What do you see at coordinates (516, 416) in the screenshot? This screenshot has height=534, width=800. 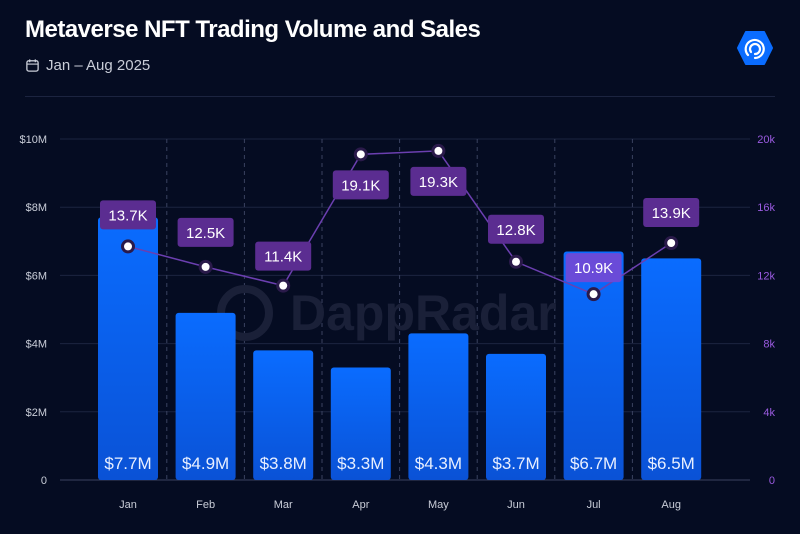 I see `bar-jun` at bounding box center [516, 416].